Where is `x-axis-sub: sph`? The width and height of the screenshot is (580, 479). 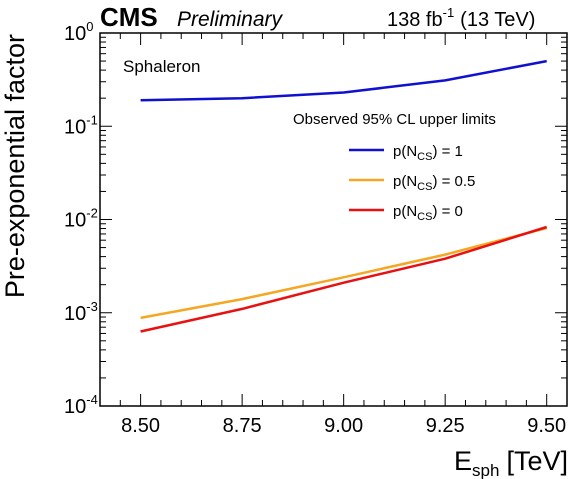
x-axis-sub: sph is located at coordinates (485, 470).